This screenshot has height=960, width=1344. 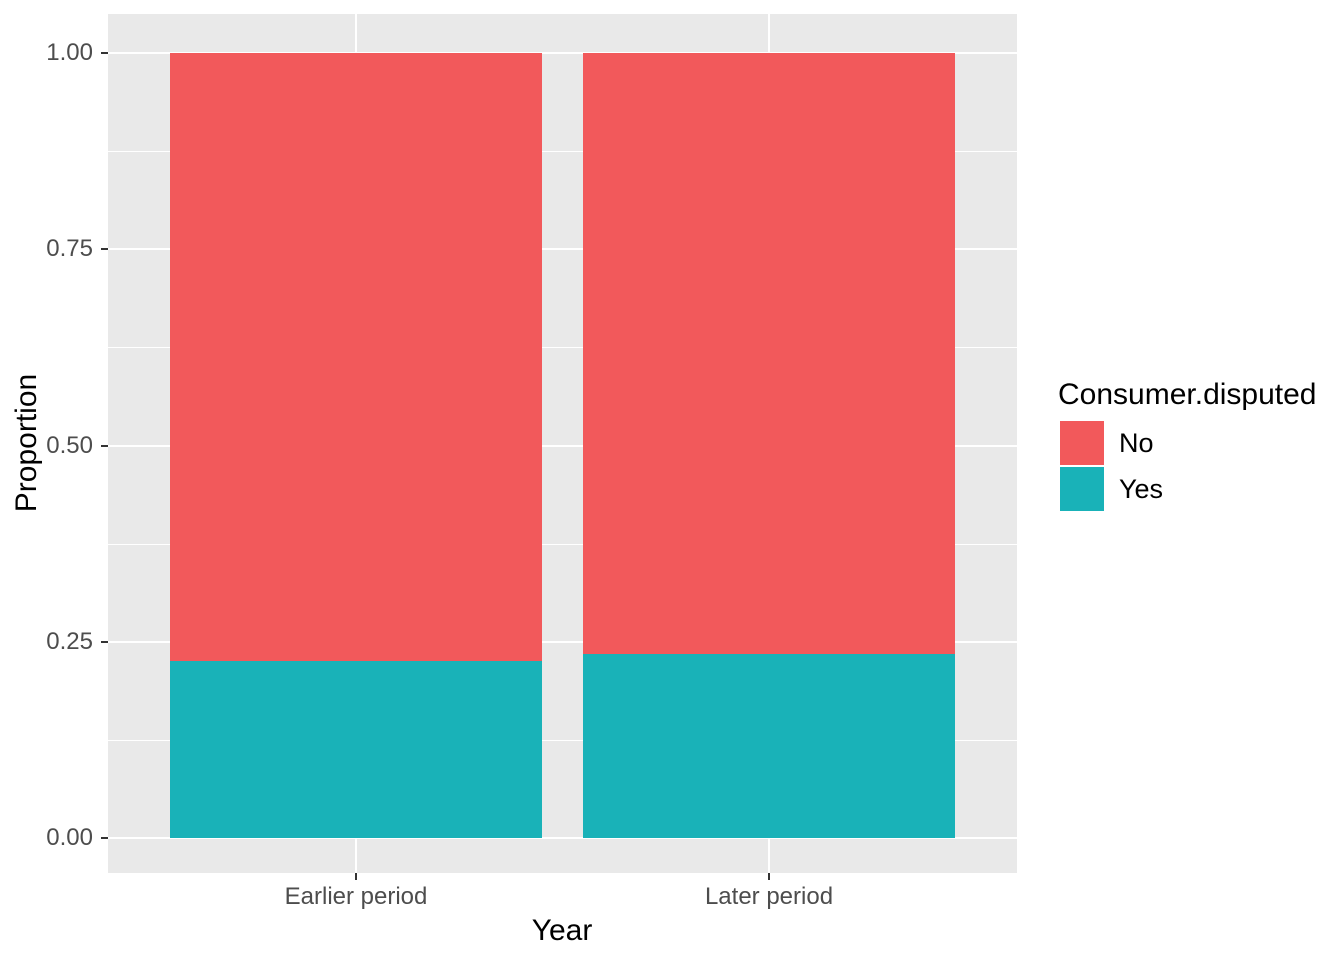 What do you see at coordinates (26, 443) in the screenshot?
I see `y-axis-title: Proportion` at bounding box center [26, 443].